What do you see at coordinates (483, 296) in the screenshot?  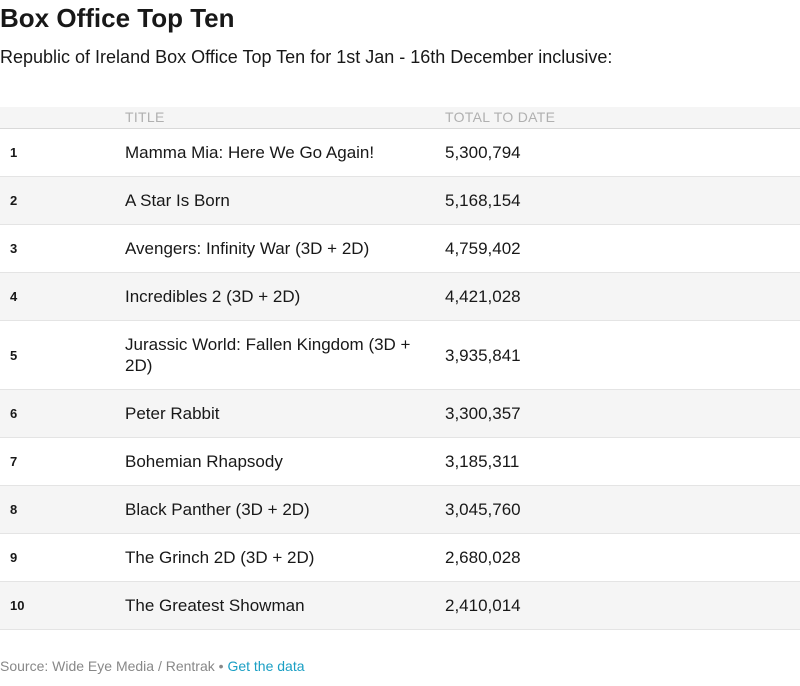 I see `total-cell: 4,421,028` at bounding box center [483, 296].